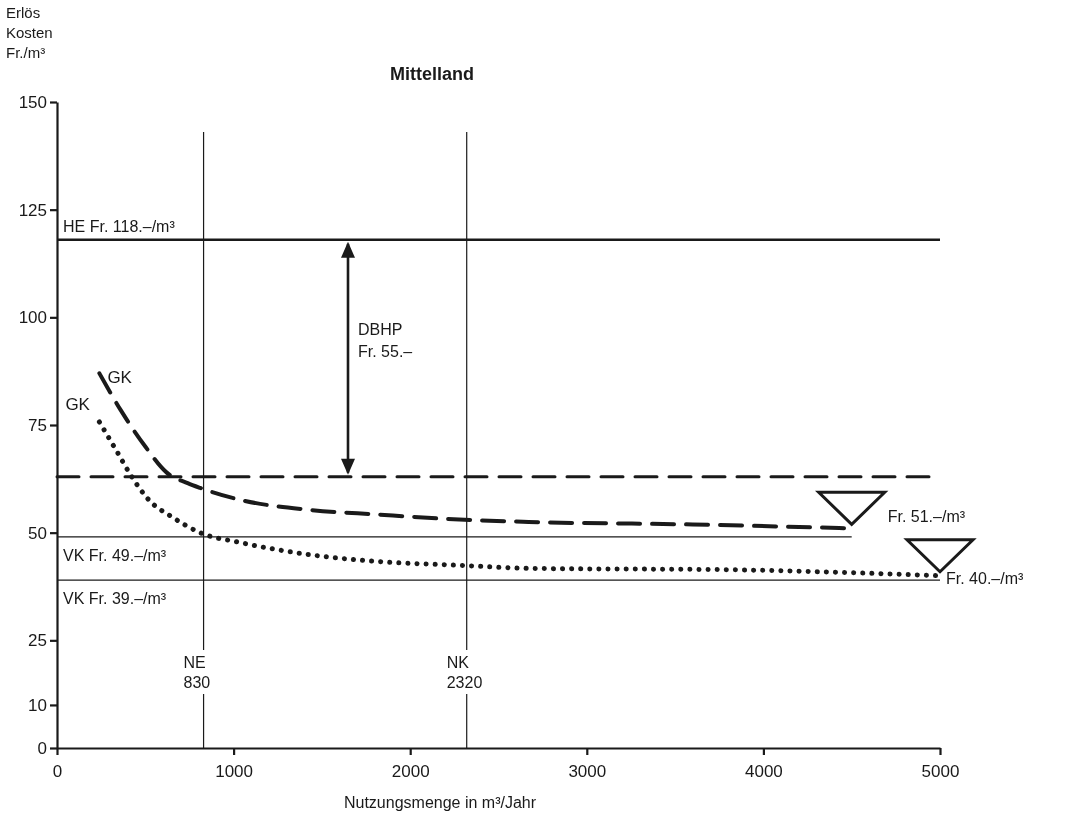  What do you see at coordinates (432, 74) in the screenshot?
I see `chart-title: Mittelland` at bounding box center [432, 74].